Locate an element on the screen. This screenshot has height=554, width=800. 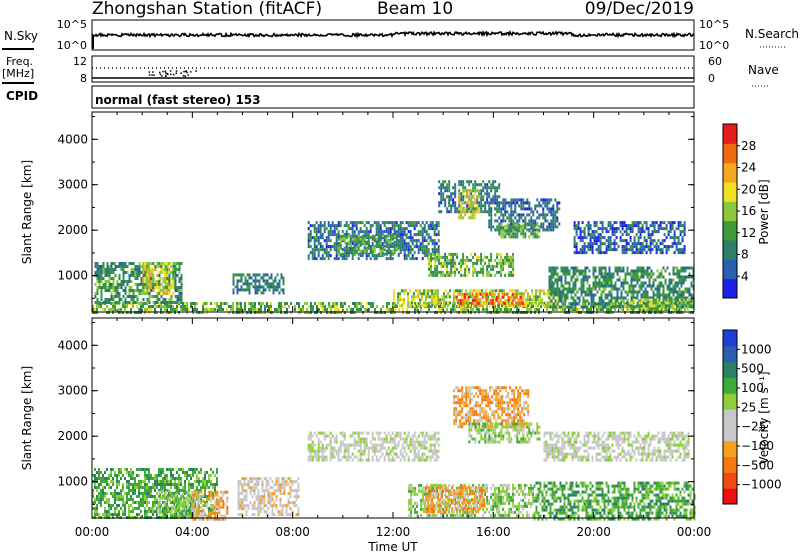
y-tick-label: 3000 is located at coordinates (72, 185).